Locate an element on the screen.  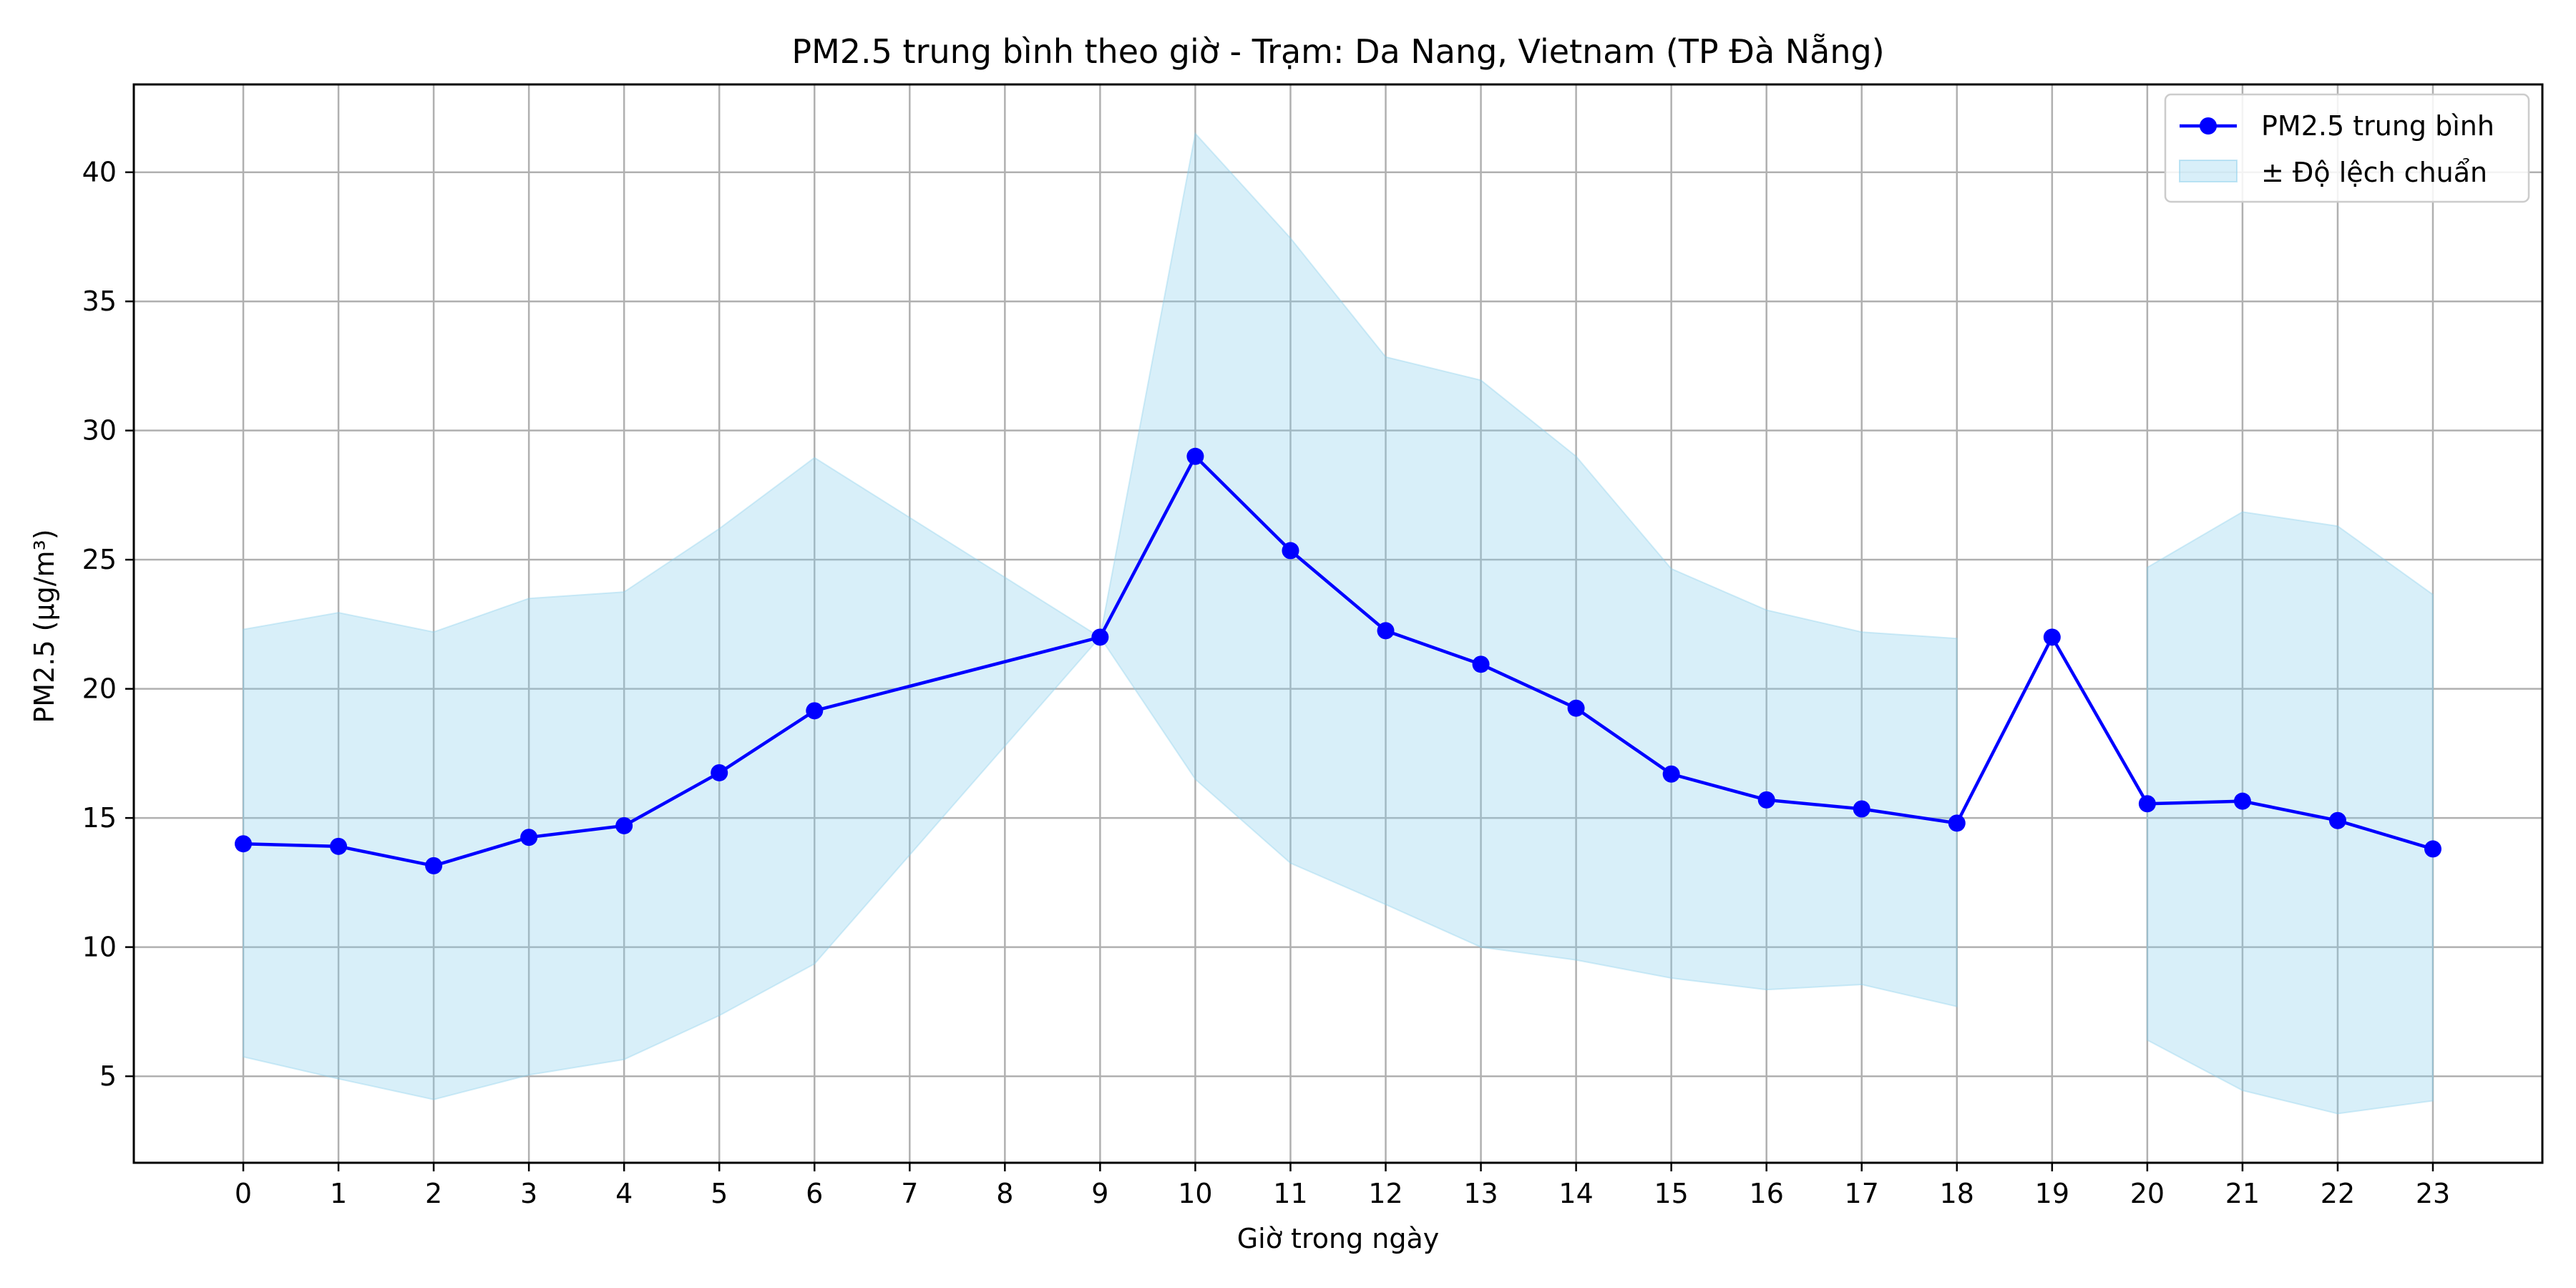
y-tick-label: 15 is located at coordinates (100, 818).